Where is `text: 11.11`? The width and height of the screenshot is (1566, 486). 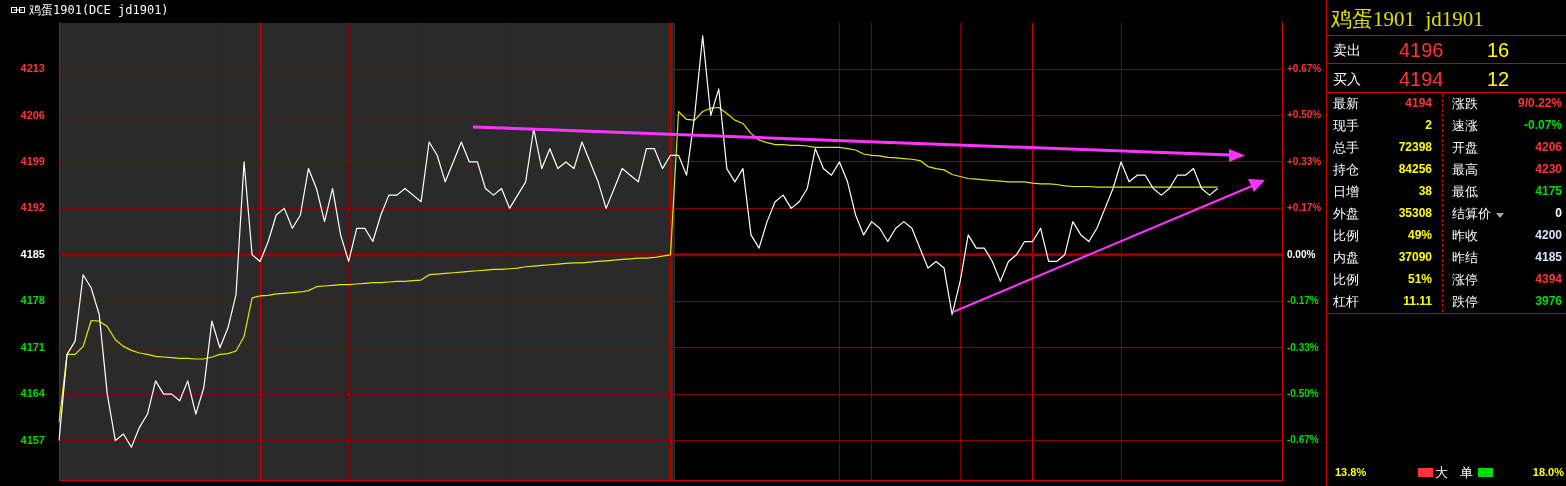
text: 11.11 is located at coordinates (1417, 301).